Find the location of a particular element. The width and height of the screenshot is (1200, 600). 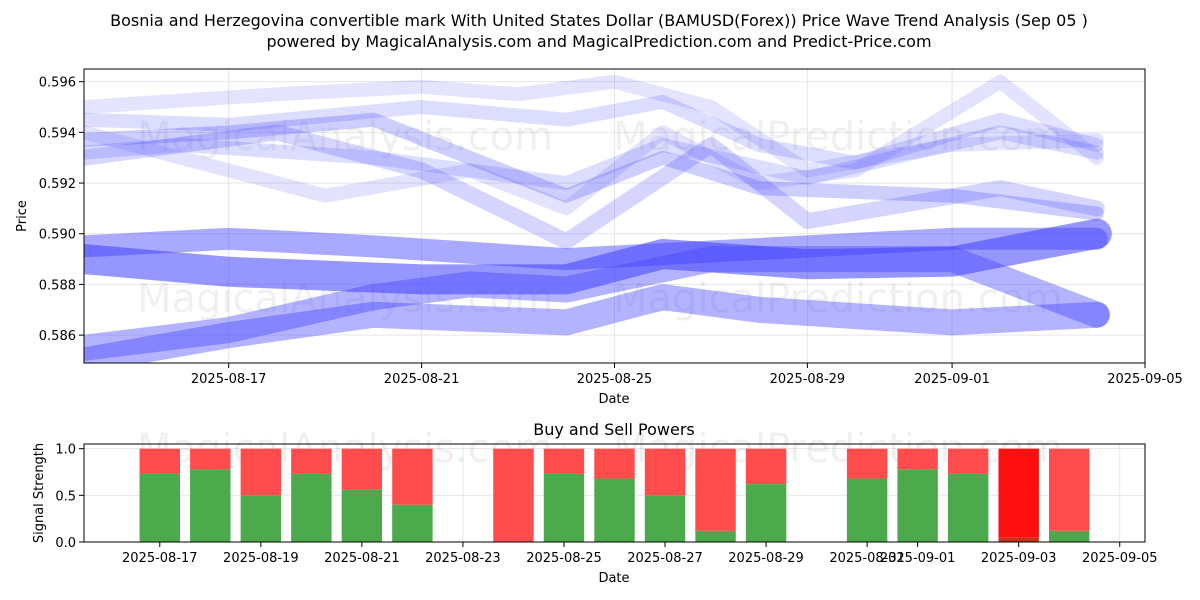

bottom-y-ticks: 0.0 0.5 1.0 is located at coordinates (69, 497).